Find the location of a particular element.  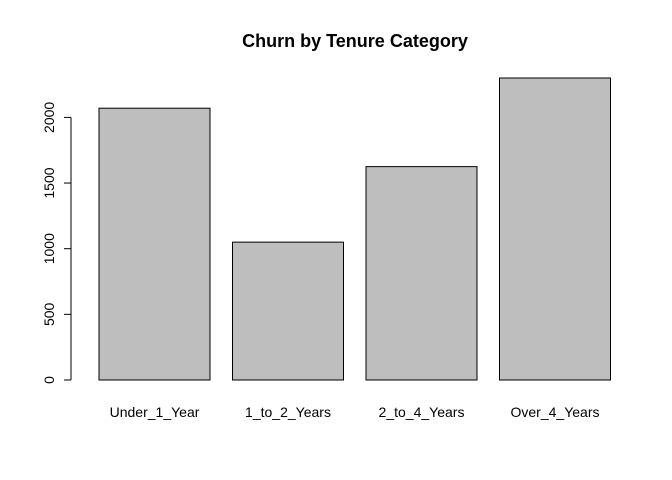

bar-2-to-4-years is located at coordinates (421, 273).